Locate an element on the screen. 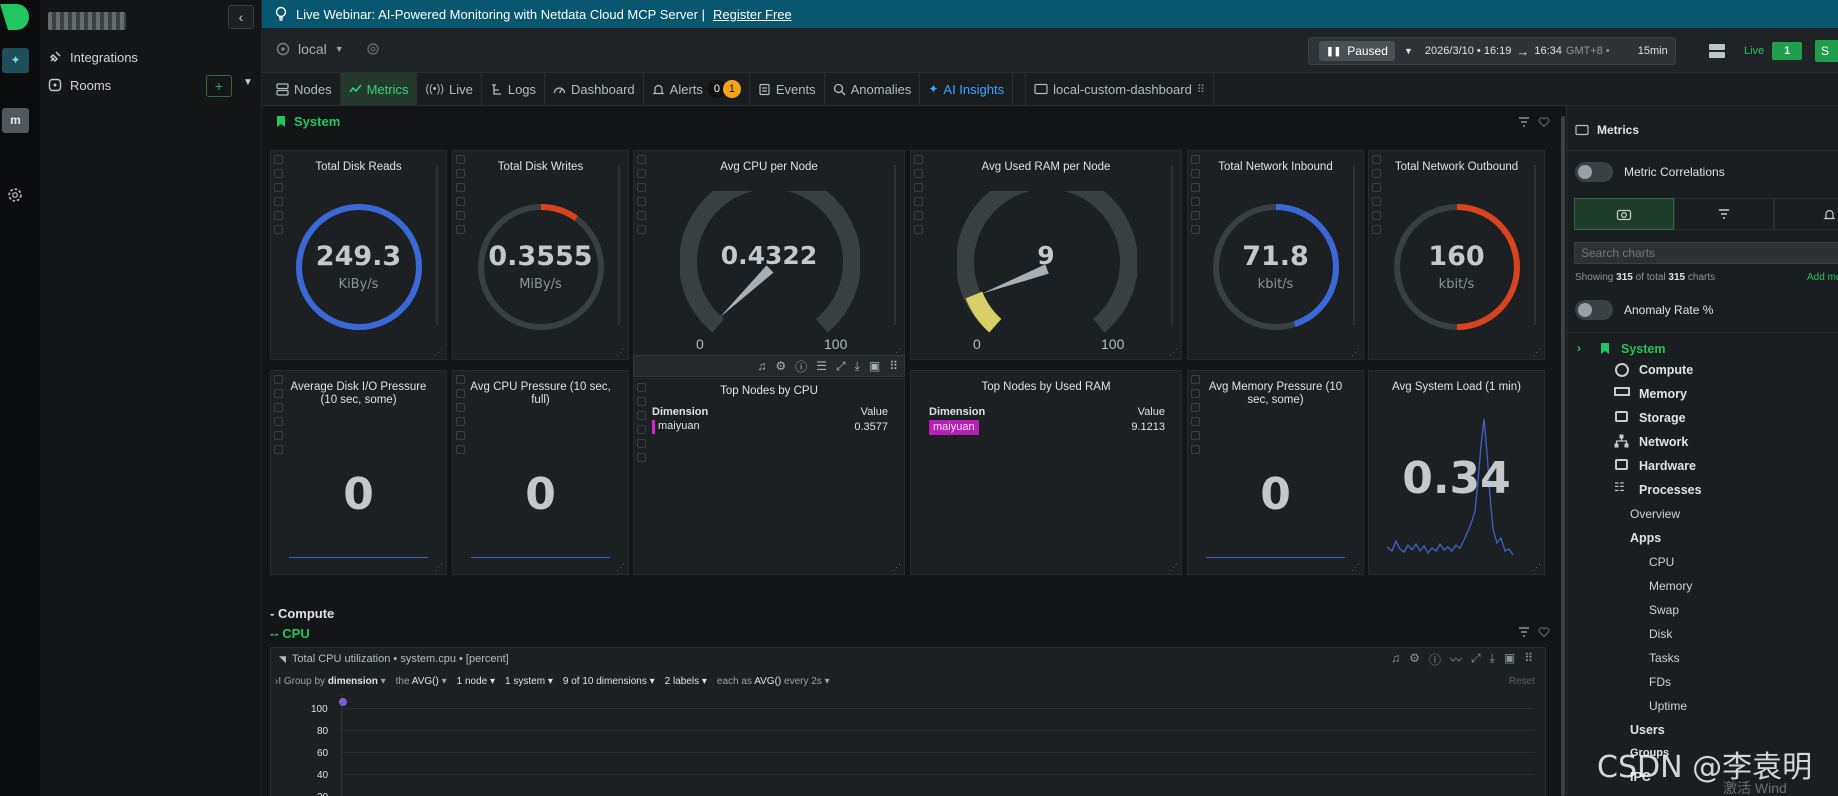 The image size is (1838, 796). settings-icon is located at coordinates (373, 49).